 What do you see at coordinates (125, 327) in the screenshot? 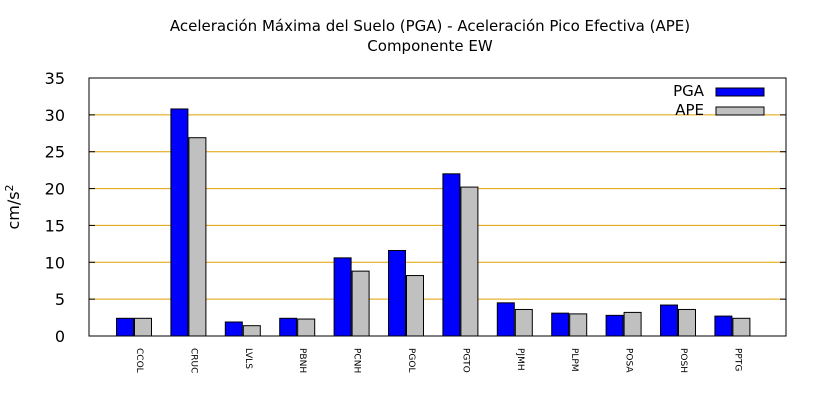
I see `bar-pga-ccol` at bounding box center [125, 327].